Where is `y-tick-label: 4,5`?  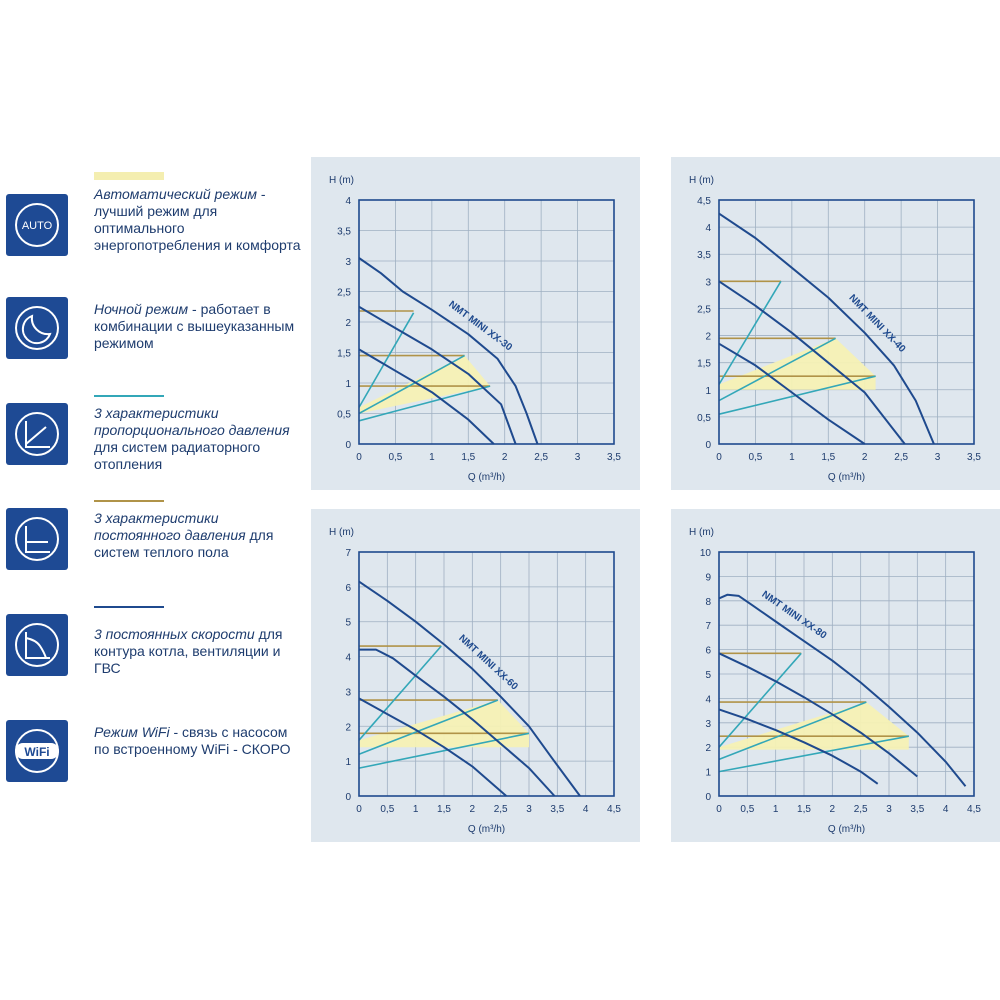 y-tick-label: 4,5 is located at coordinates (704, 201).